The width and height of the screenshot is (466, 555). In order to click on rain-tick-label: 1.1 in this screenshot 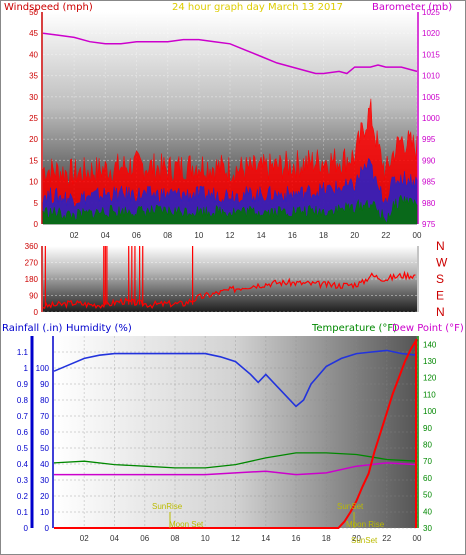, I will do `click(23, 352)`.